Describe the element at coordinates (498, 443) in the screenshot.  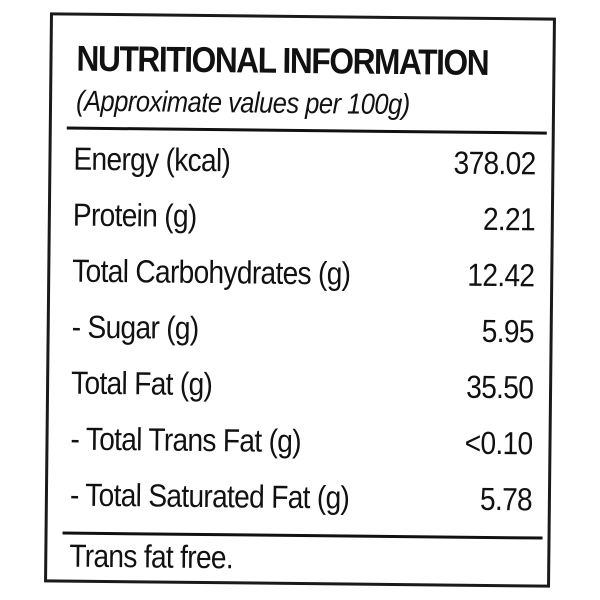
I see `nutrient-value: <0.10` at that location.